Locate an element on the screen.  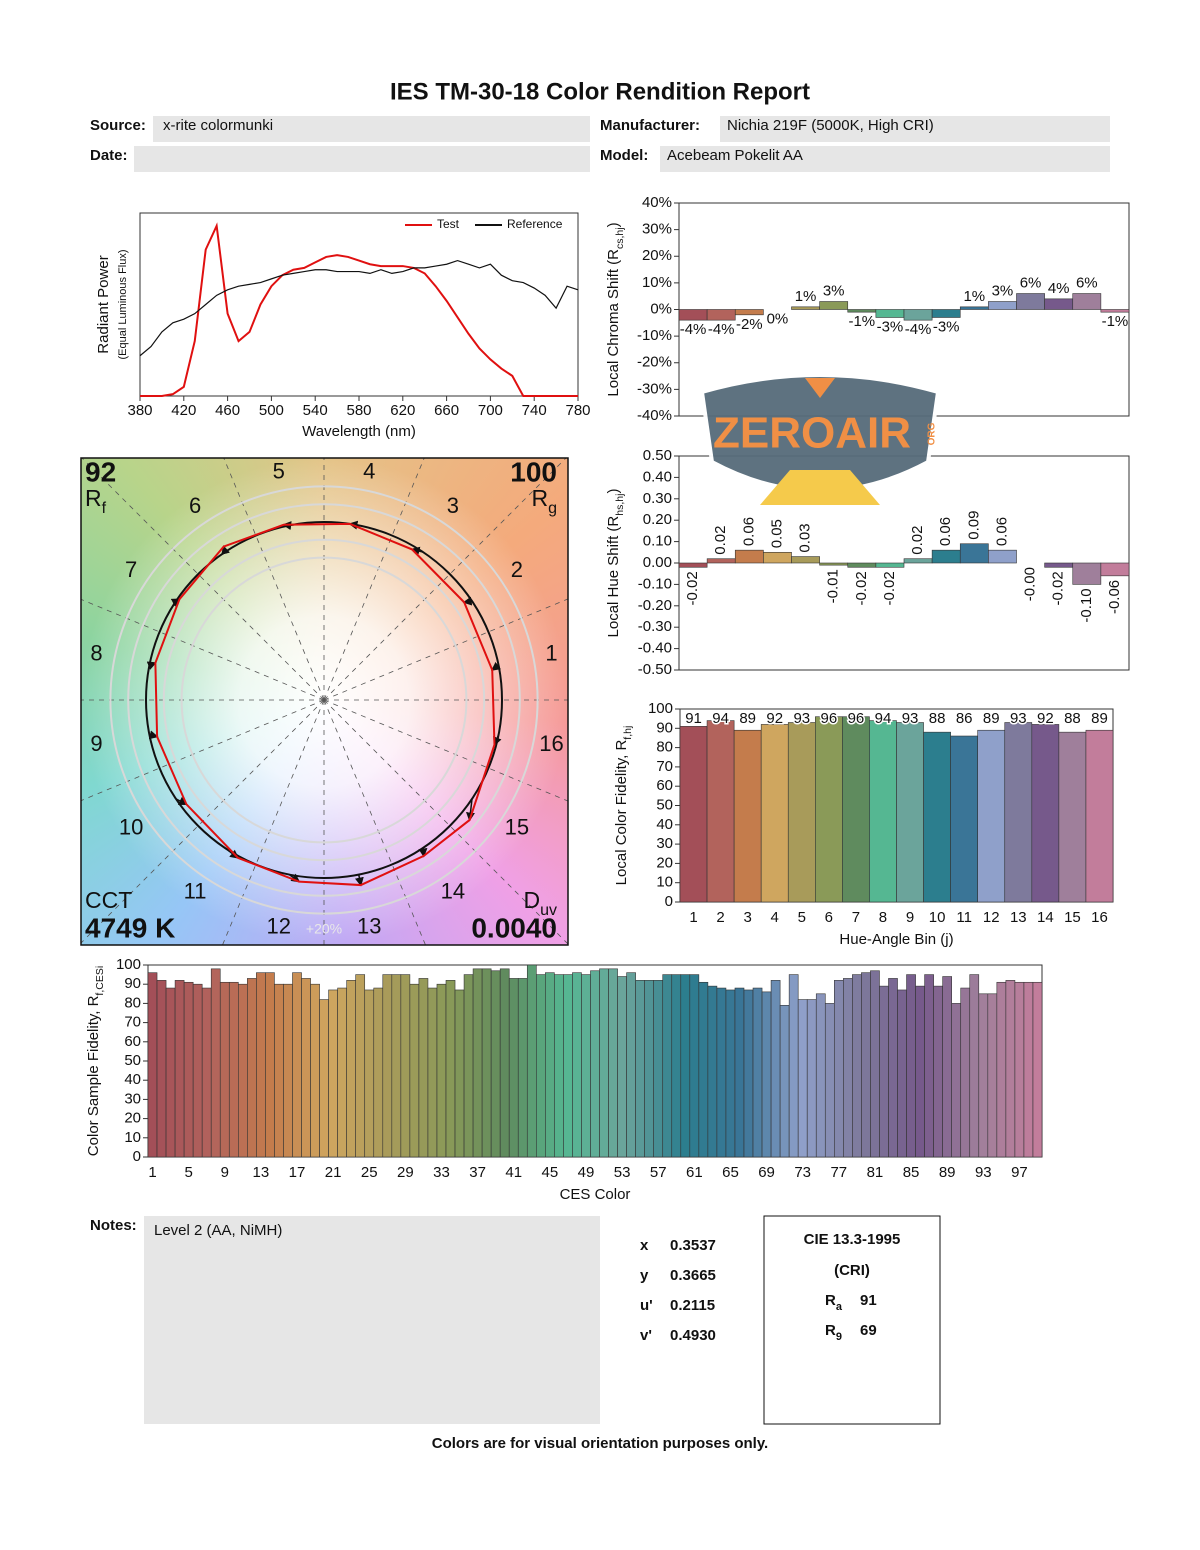
y-tick-label: -0.20 is located at coordinates (655, 605).